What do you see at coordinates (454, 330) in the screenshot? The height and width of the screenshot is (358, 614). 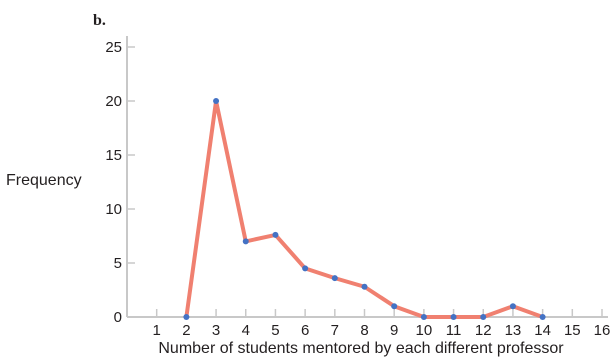 I see `x-tick-label: 11` at bounding box center [454, 330].